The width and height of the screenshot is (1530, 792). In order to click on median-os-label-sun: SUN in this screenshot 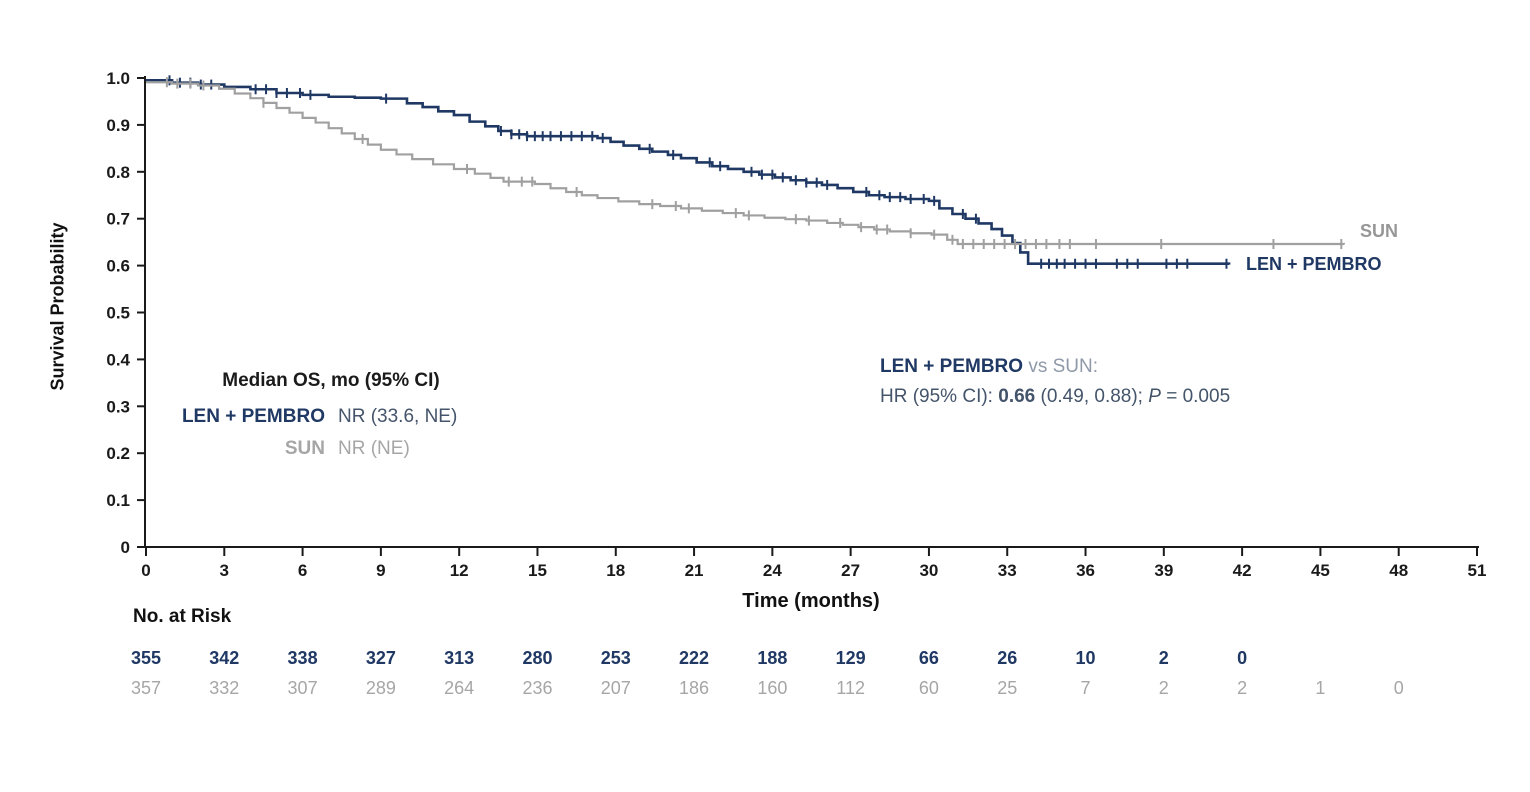, I will do `click(304, 448)`.